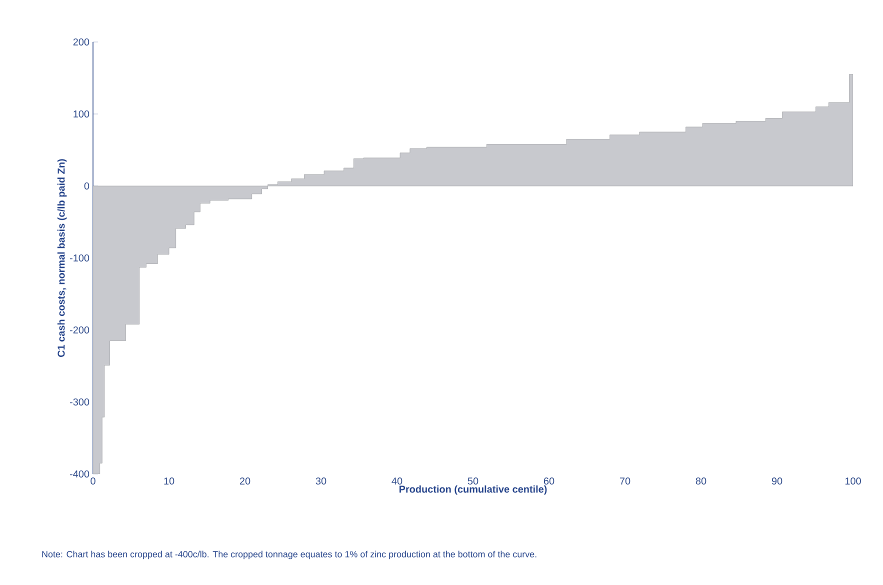  Describe the element at coordinates (473, 490) in the screenshot. I see `x-axis-title: Production (cumulative centile)` at that location.